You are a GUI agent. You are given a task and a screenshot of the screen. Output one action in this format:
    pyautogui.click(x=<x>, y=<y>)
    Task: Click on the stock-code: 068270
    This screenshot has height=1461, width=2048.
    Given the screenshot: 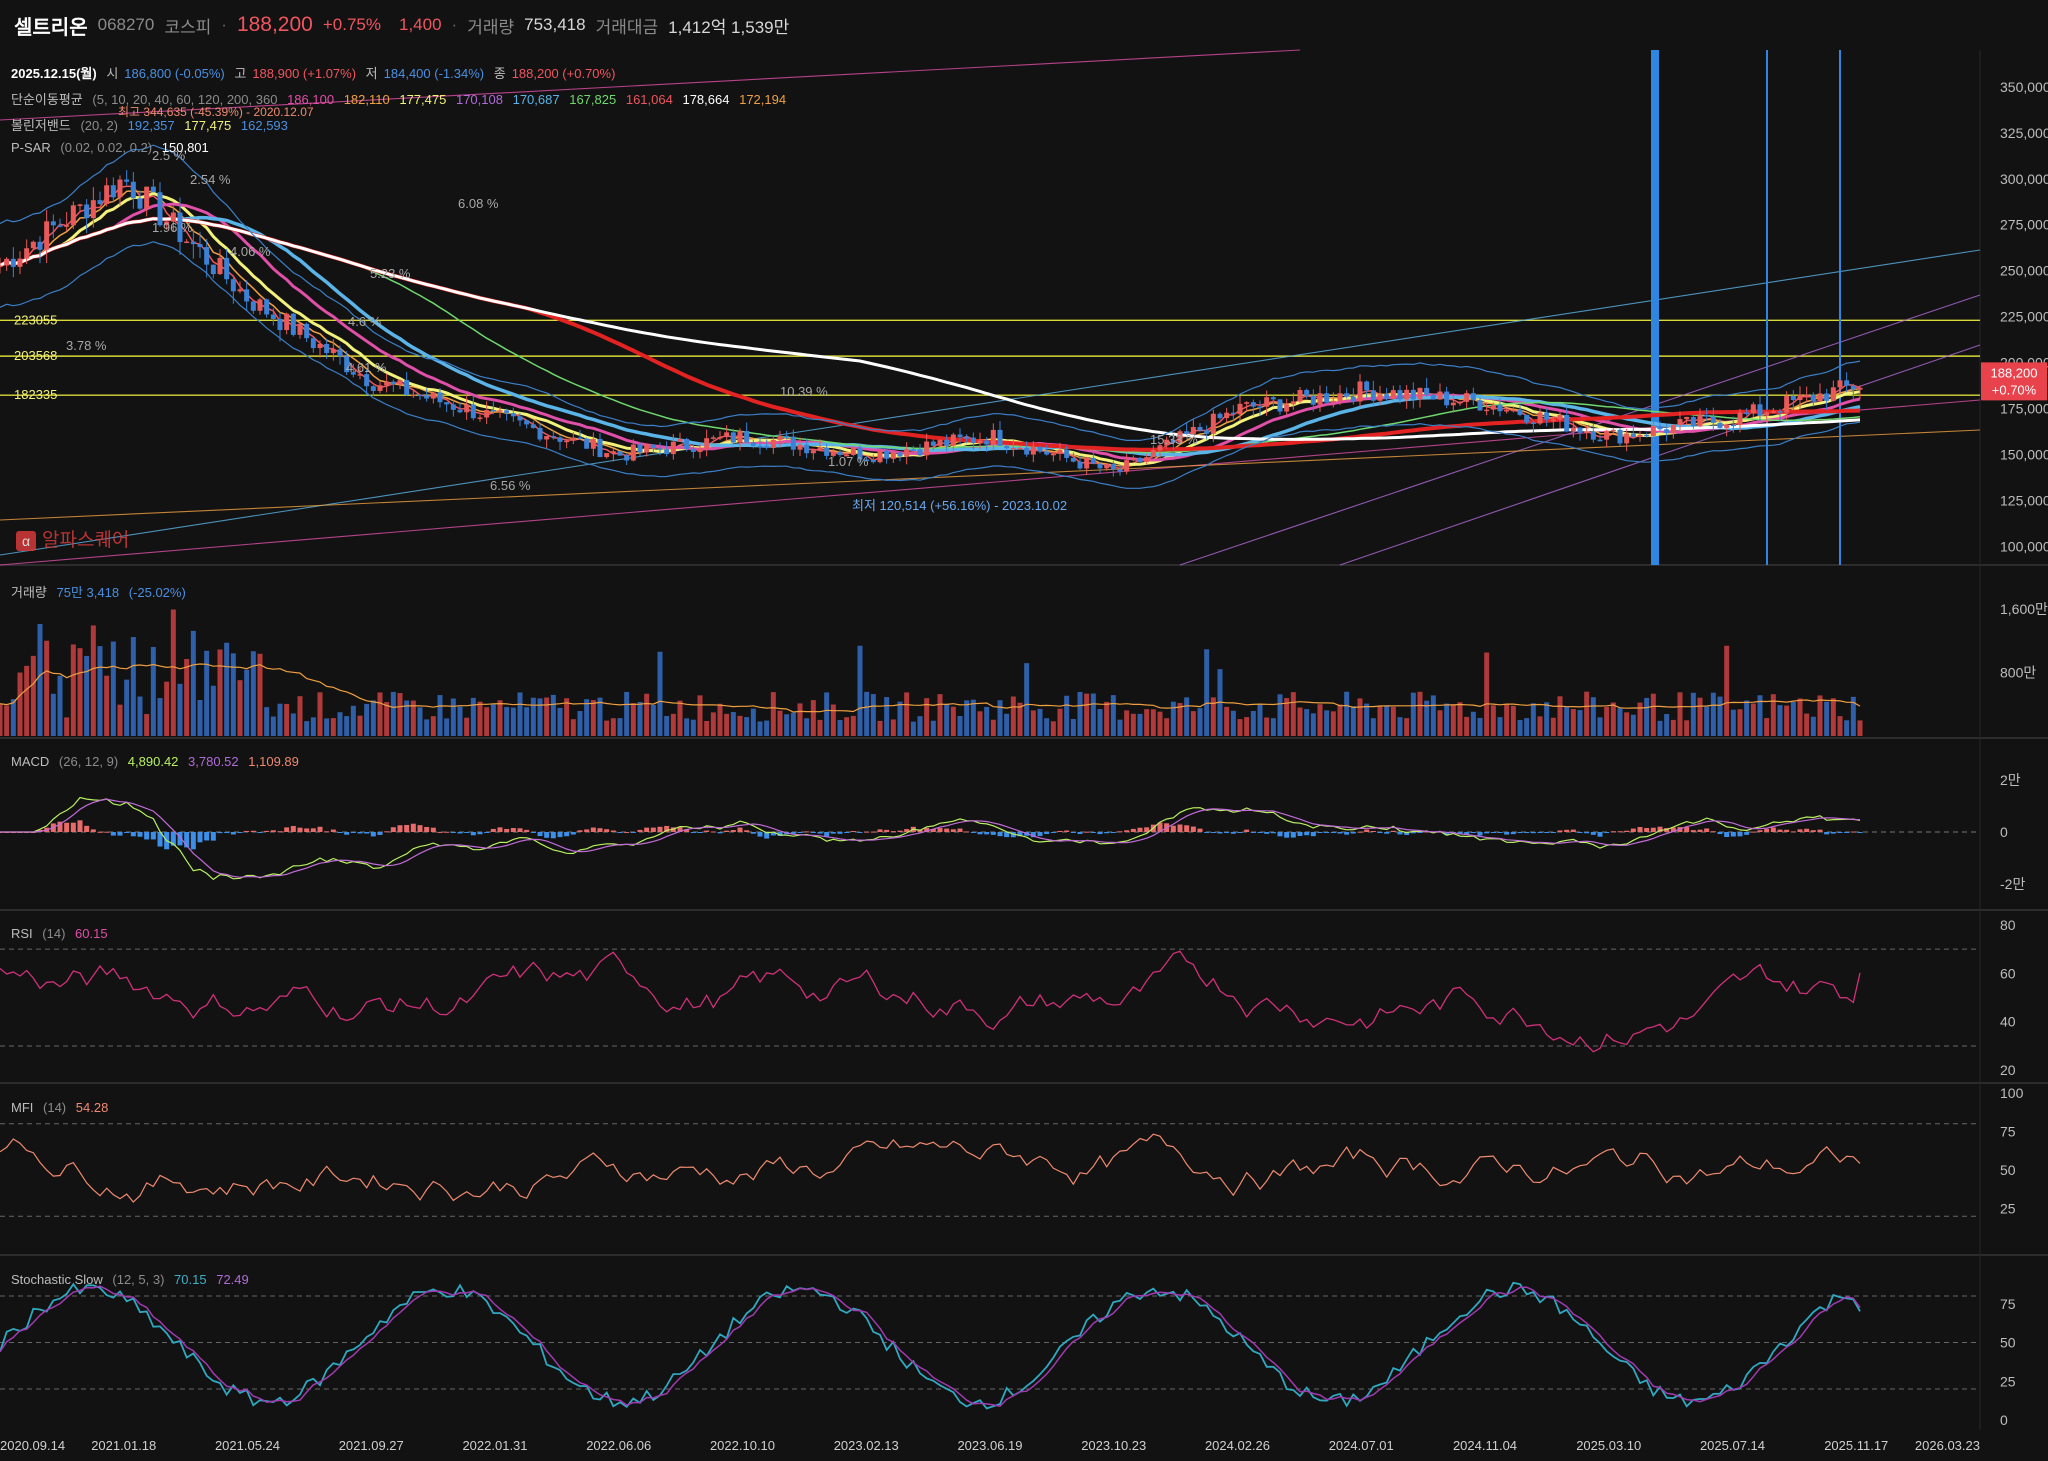 What is the action you would take?
    pyautogui.click(x=126, y=24)
    